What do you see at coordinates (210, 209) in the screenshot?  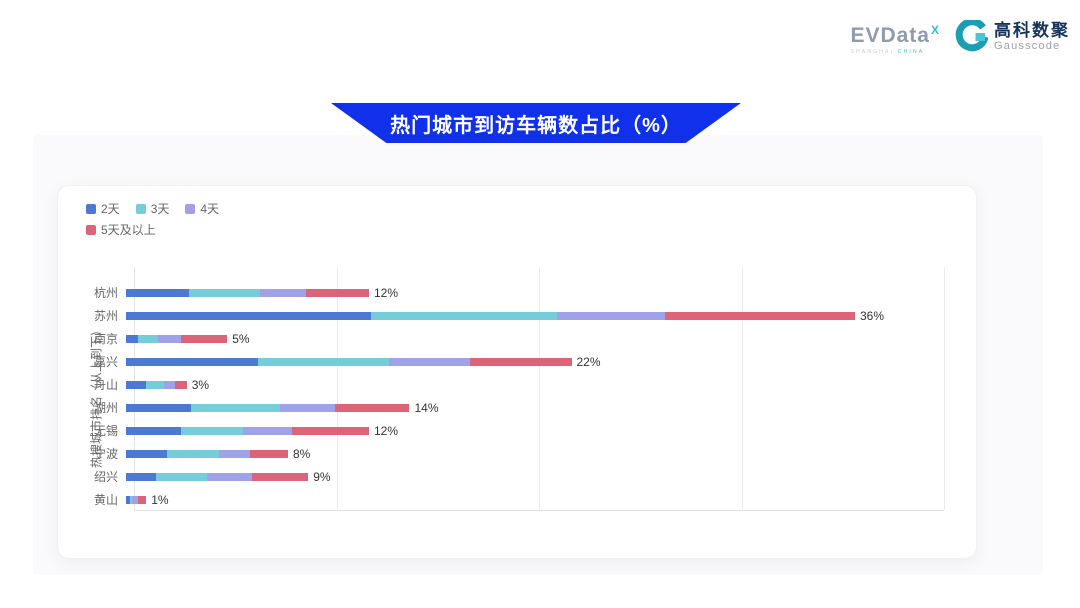 I see `legend-label: 4天` at bounding box center [210, 209].